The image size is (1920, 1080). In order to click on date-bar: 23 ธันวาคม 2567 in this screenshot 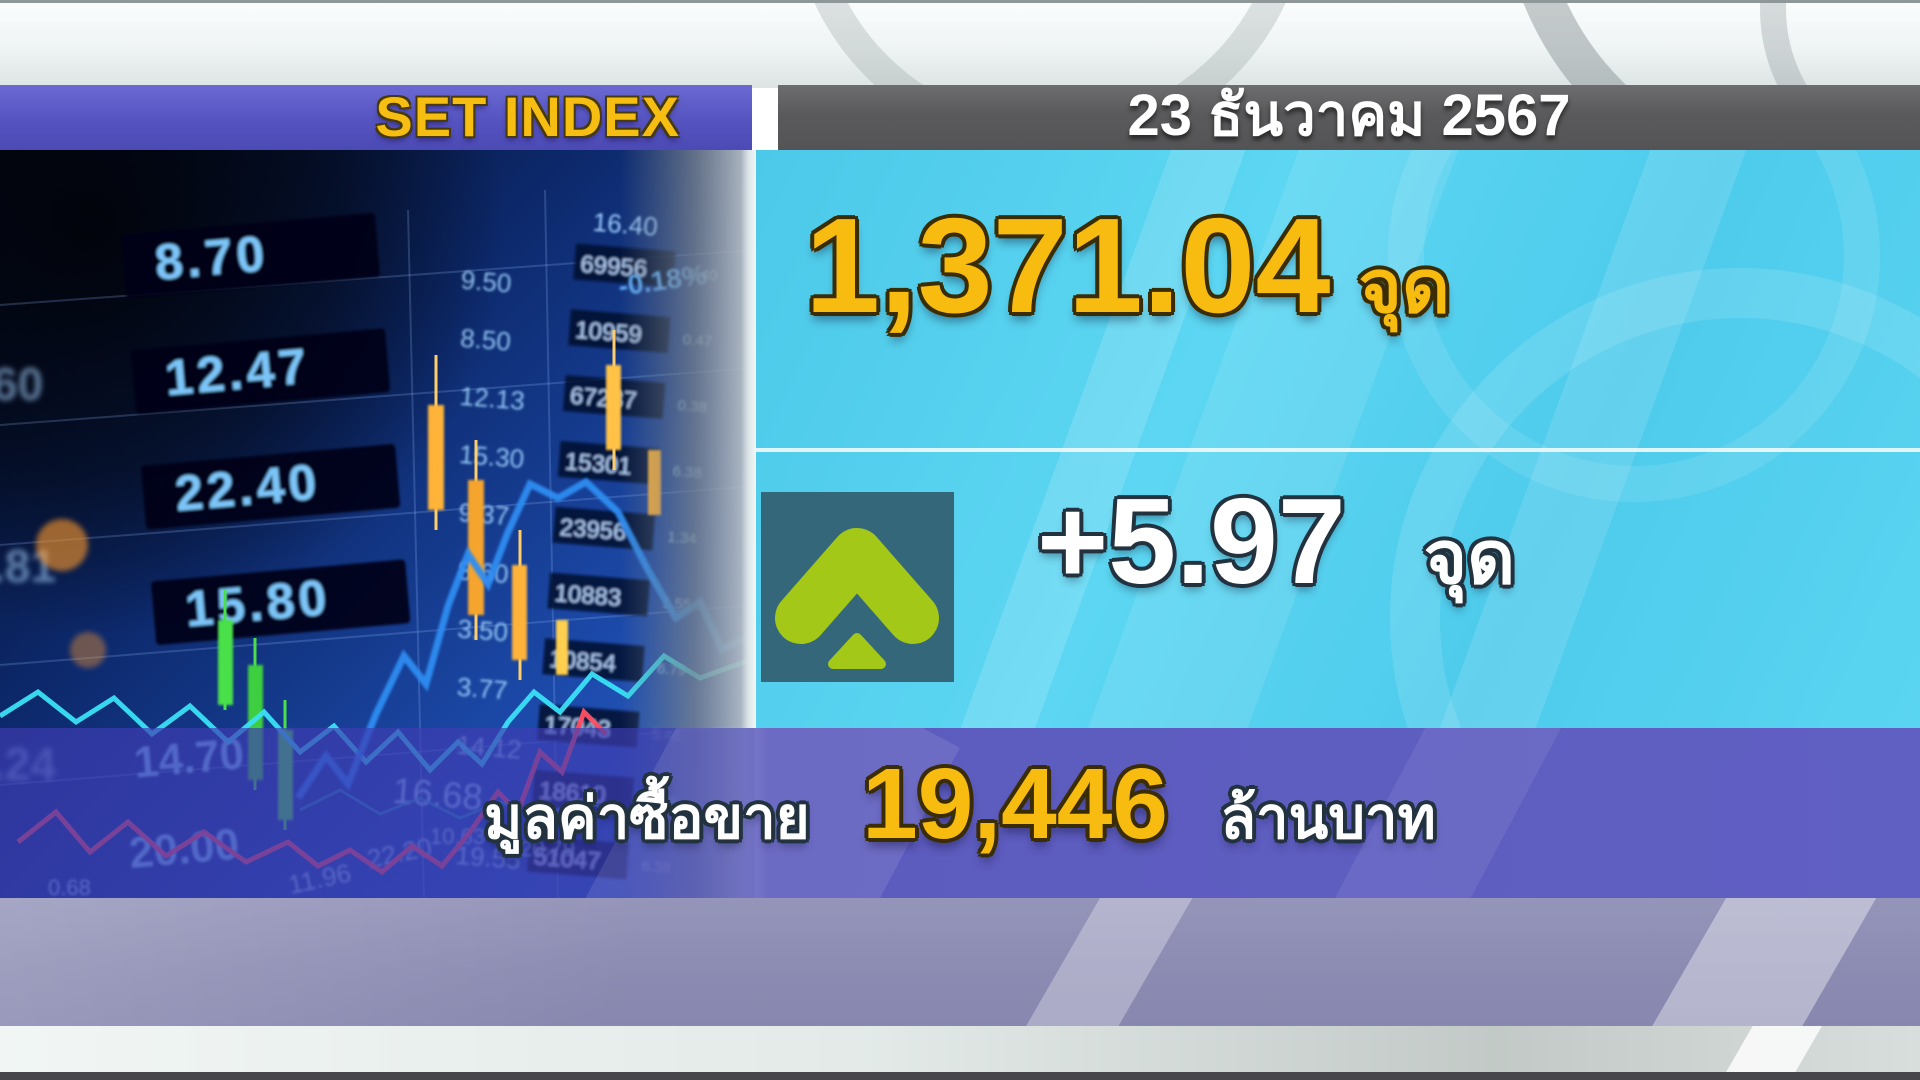, I will do `click(1349, 117)`.